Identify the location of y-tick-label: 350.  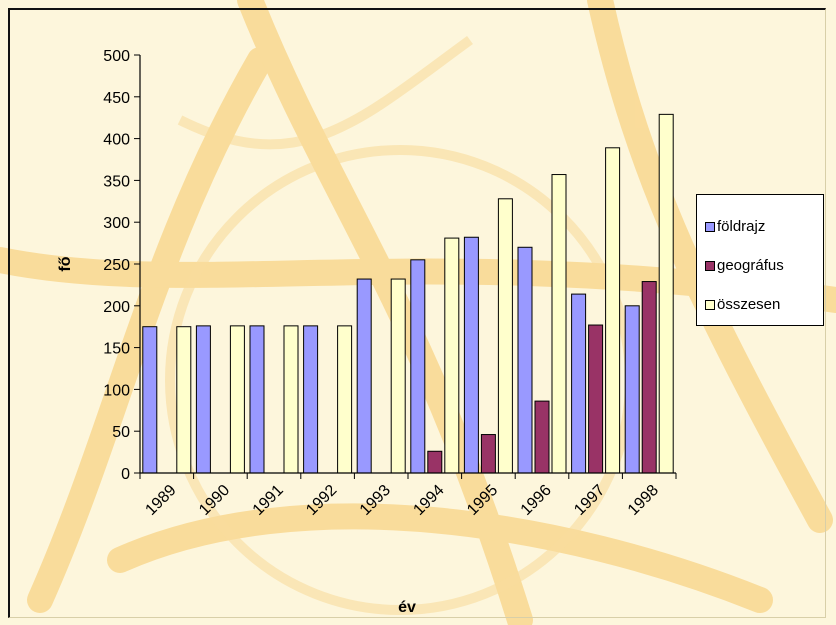
(116, 181).